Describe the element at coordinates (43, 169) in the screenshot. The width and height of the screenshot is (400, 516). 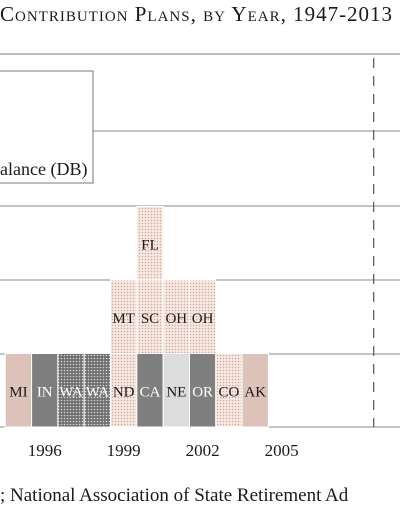
I see `legend-label: alance (DB)` at that location.